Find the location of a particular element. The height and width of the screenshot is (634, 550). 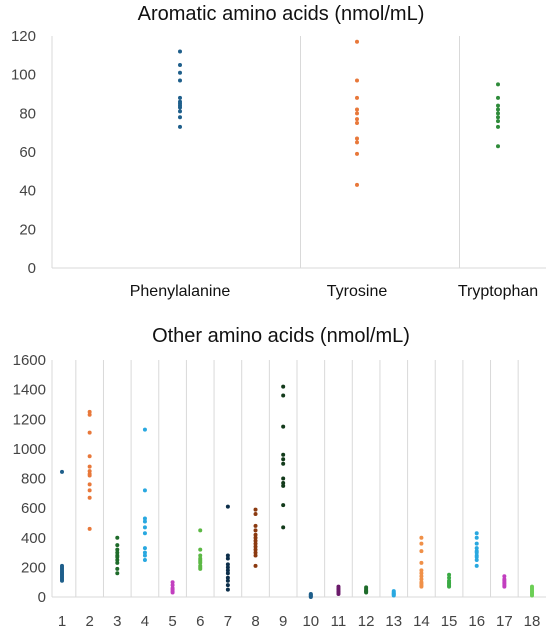

y-tick-label: 100 is located at coordinates (23, 75).